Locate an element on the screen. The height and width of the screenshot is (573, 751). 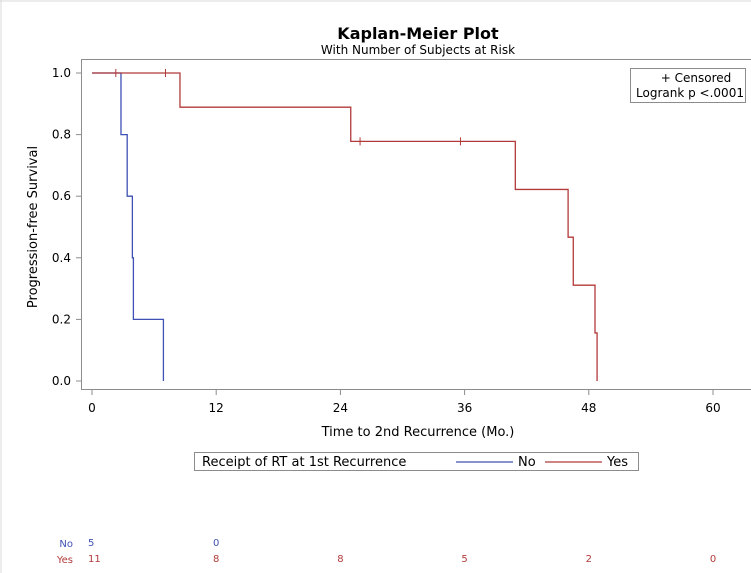
legend-label-no: No is located at coordinates (527, 462).